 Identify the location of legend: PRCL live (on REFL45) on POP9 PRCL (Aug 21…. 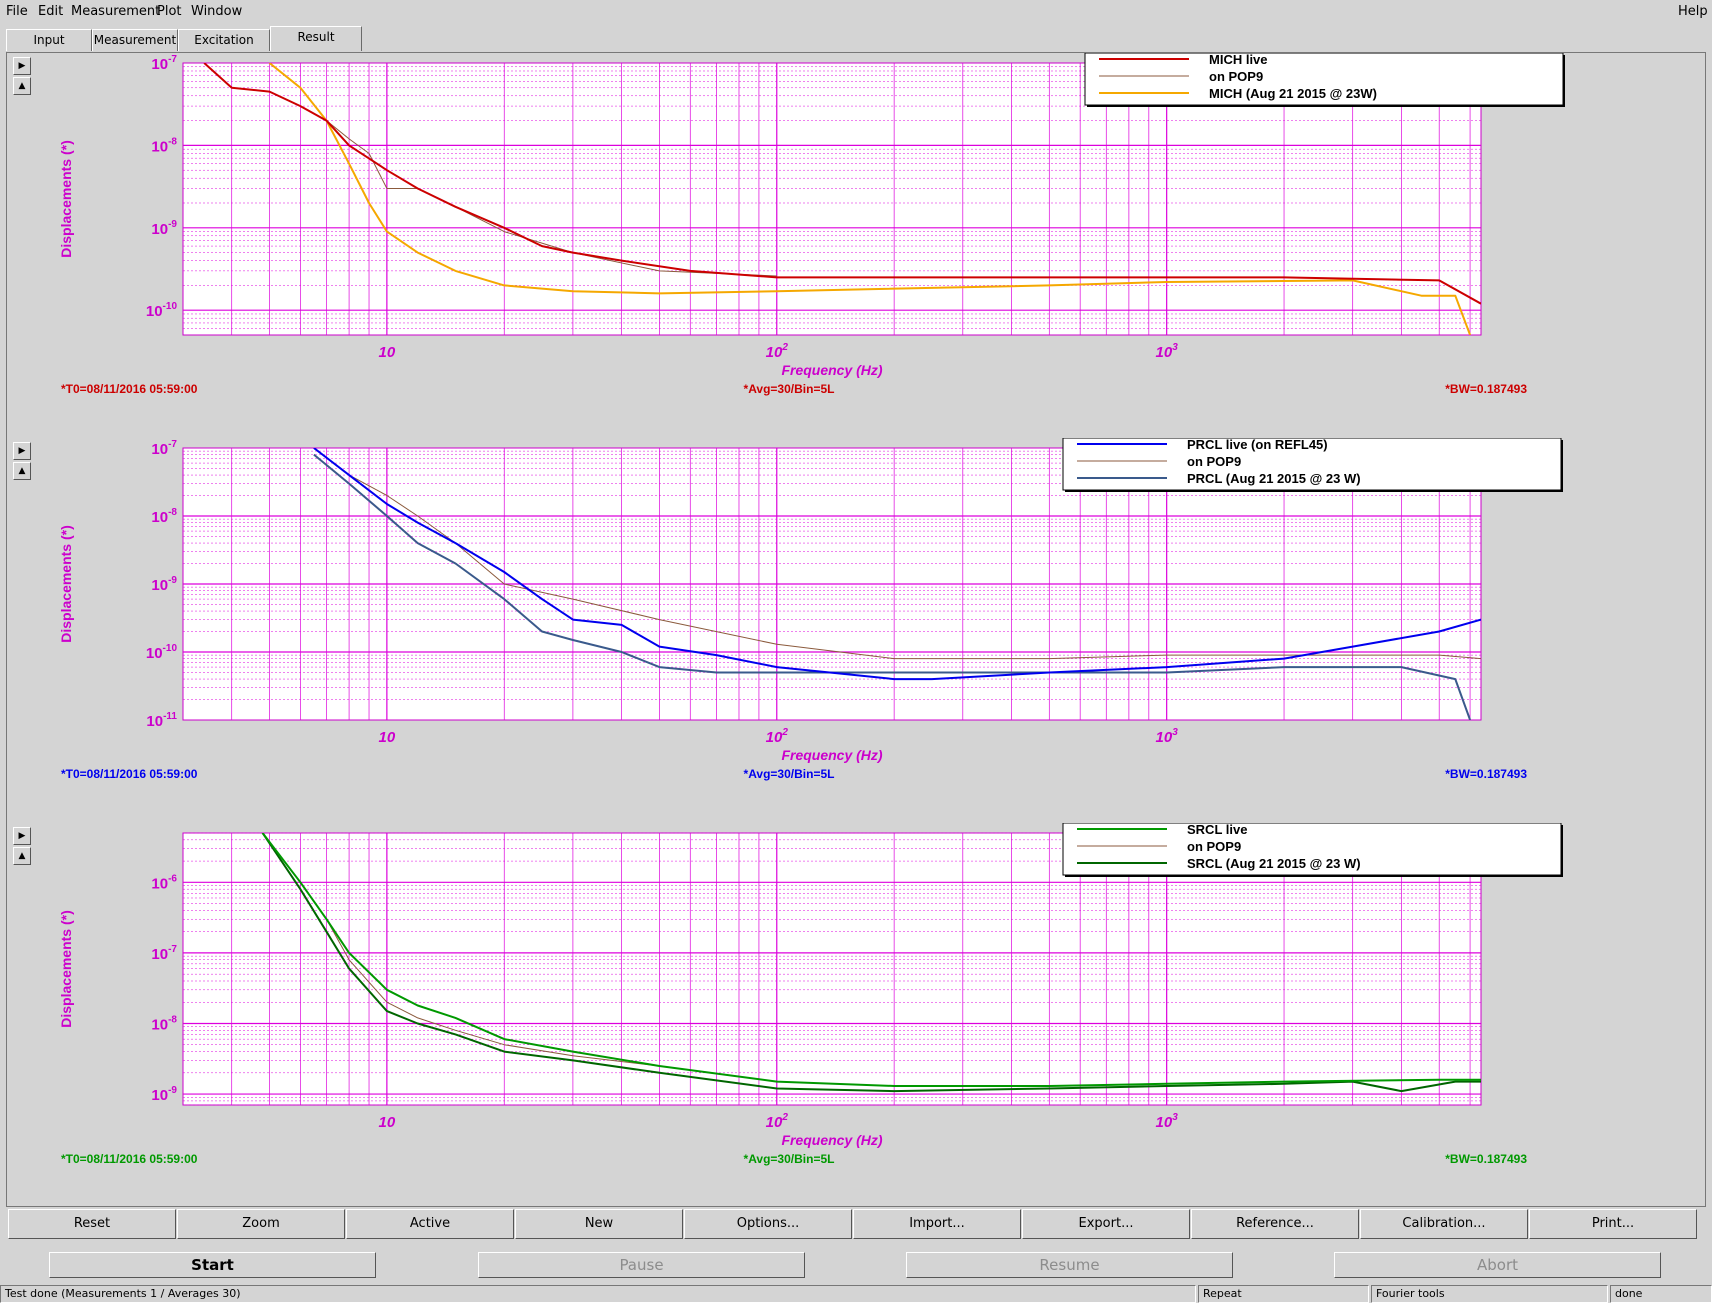
(1312, 465).